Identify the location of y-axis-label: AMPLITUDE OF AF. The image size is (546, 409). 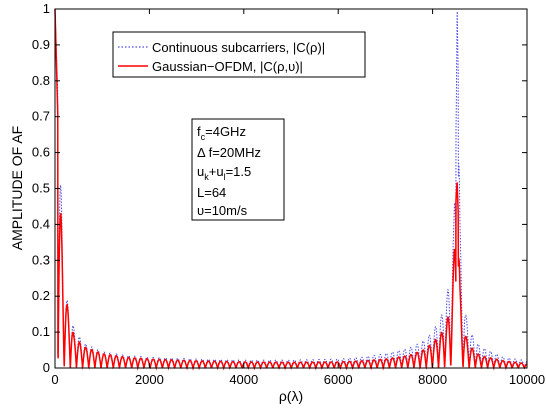
(17, 188).